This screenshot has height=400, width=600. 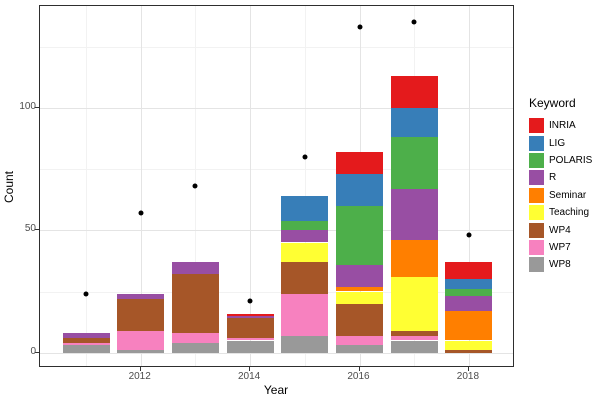 I want to click on legend-swatch-lig, so click(x=536, y=143).